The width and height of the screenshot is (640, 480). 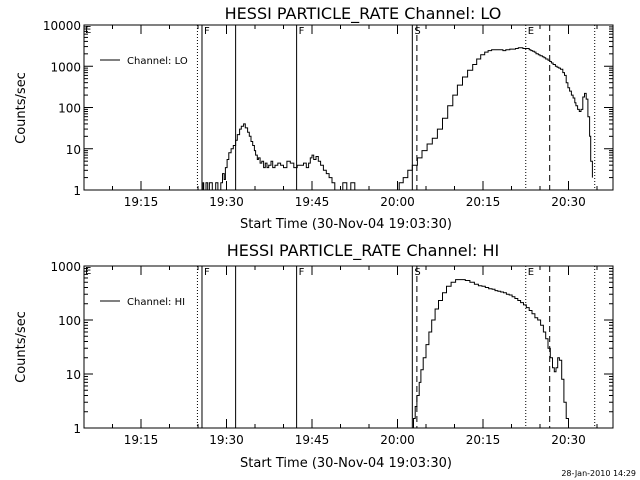 I want to click on panel-lo-ylabel: Counts/sec, so click(x=21, y=108).